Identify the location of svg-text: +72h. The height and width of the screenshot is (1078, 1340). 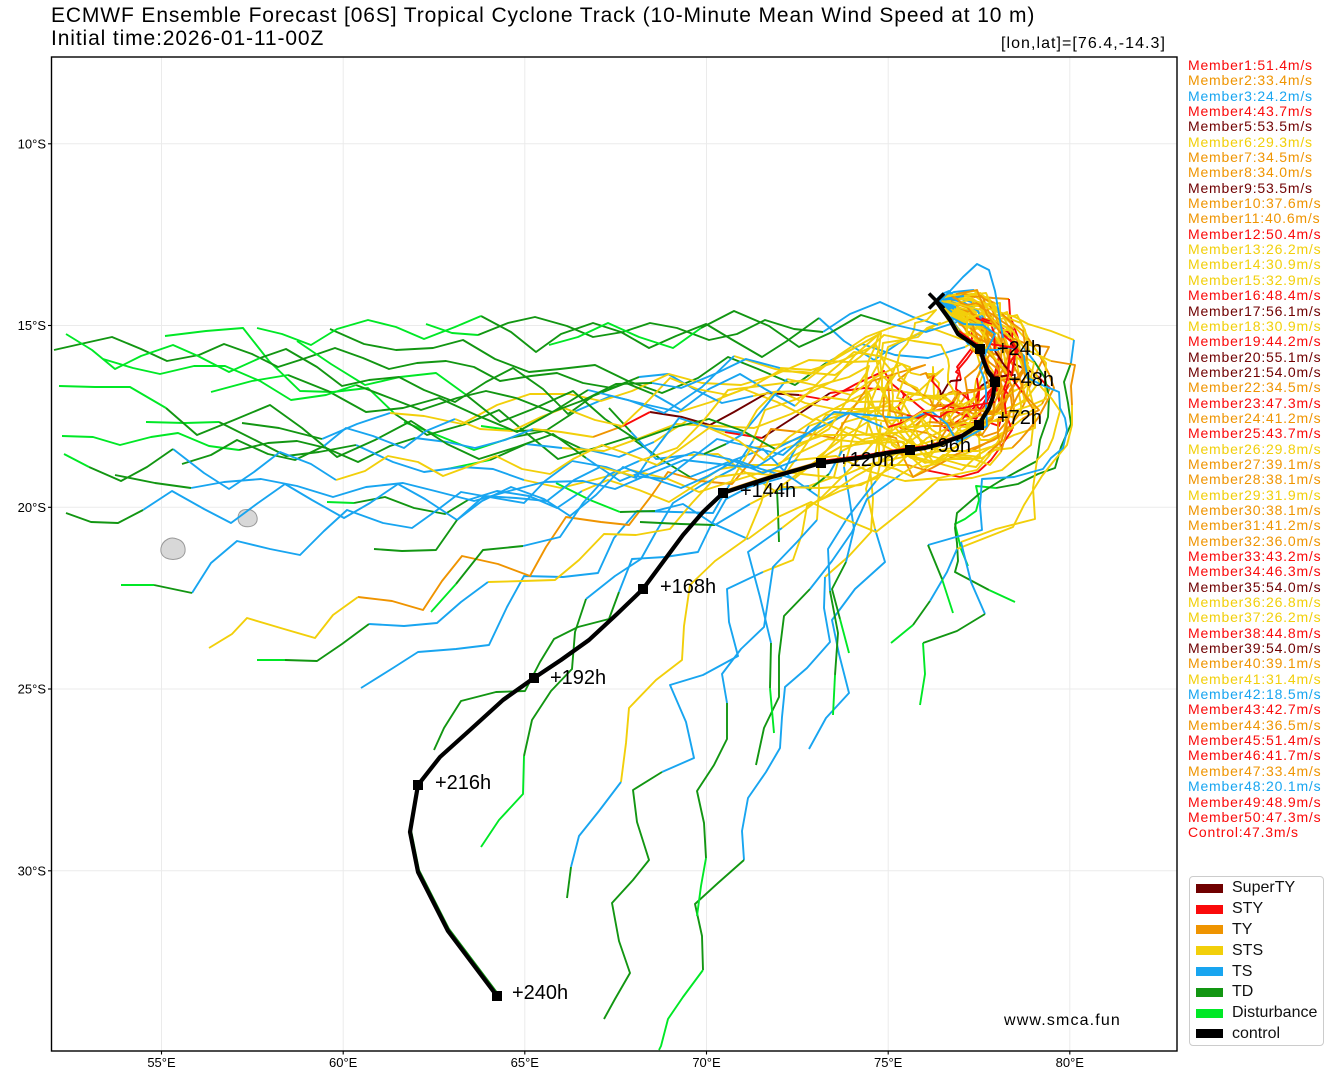
(1019, 418).